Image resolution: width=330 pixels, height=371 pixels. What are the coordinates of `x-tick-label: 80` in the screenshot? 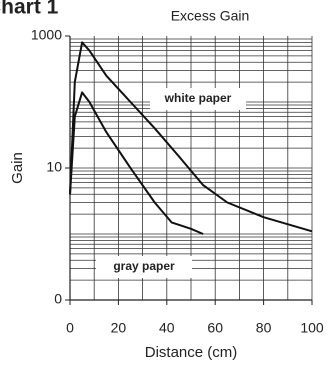 It's located at (264, 328).